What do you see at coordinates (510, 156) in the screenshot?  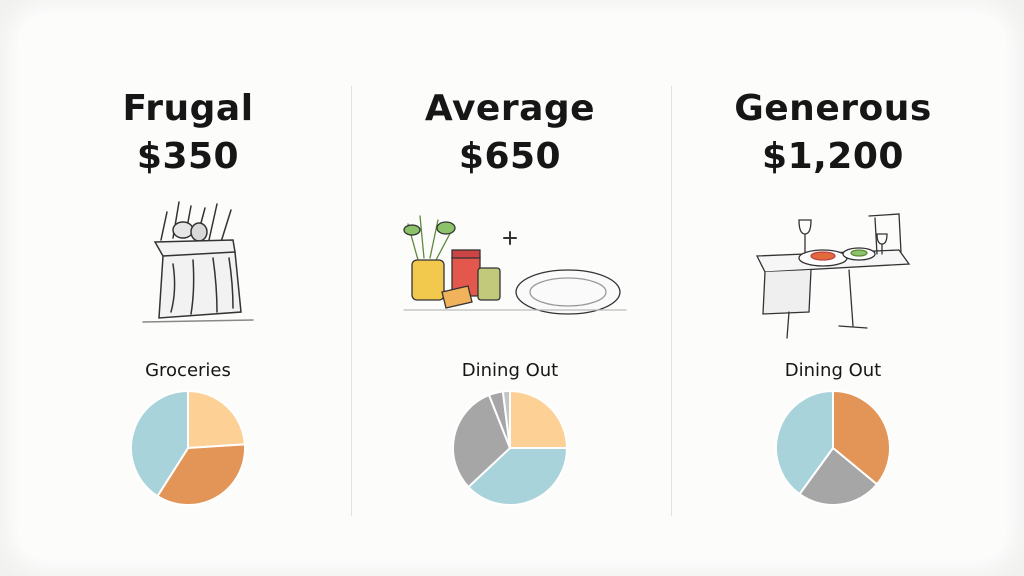 I see `tier-amount: $650` at bounding box center [510, 156].